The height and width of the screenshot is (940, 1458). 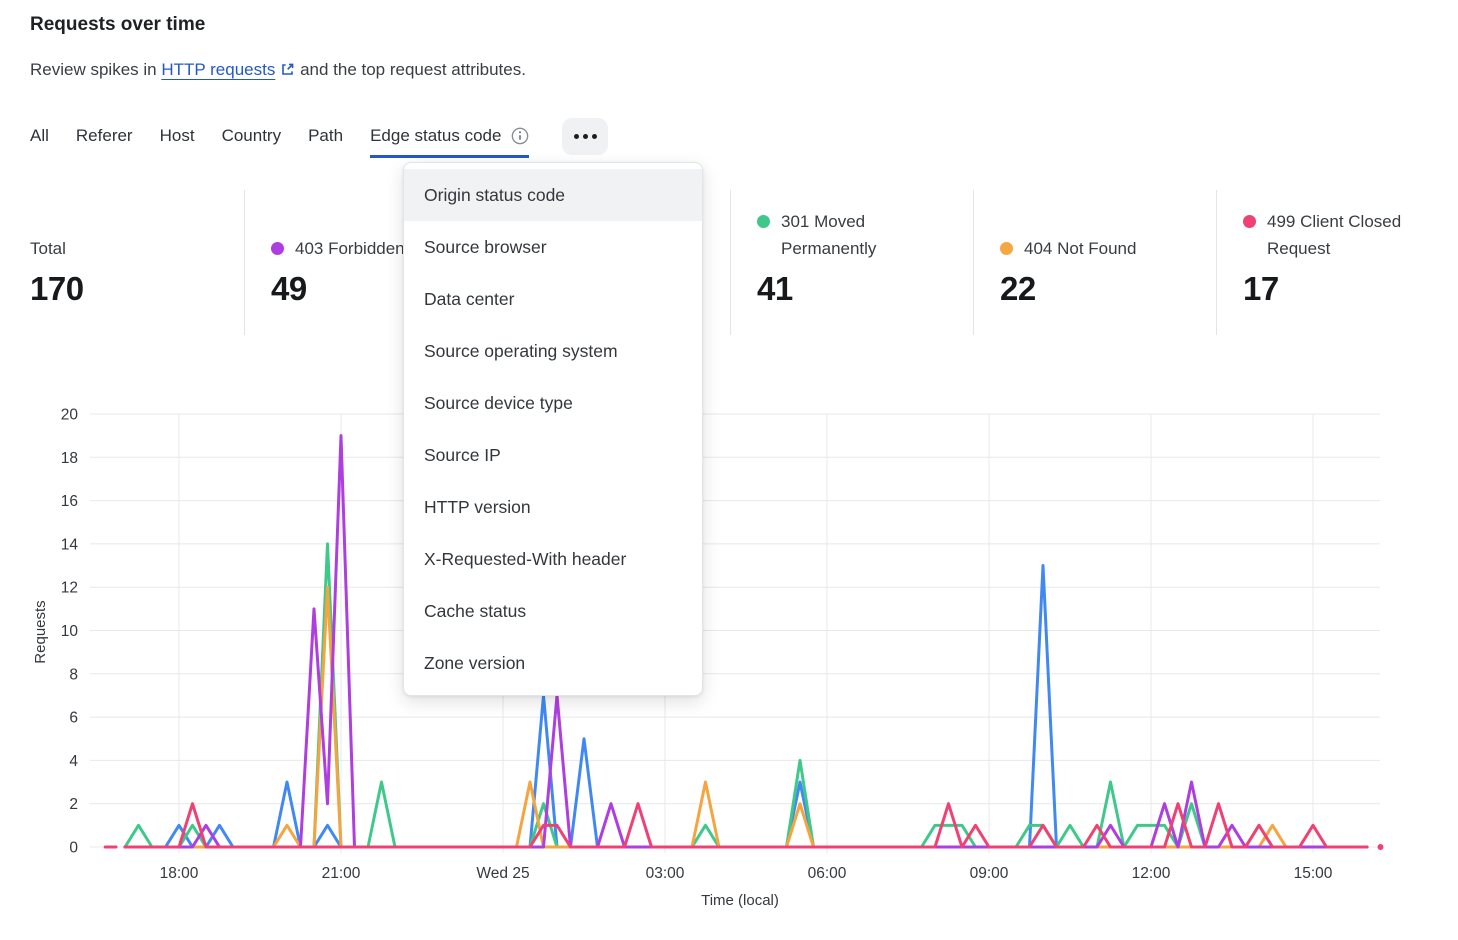 What do you see at coordinates (287, 72) in the screenshot?
I see `external-link-icon` at bounding box center [287, 72].